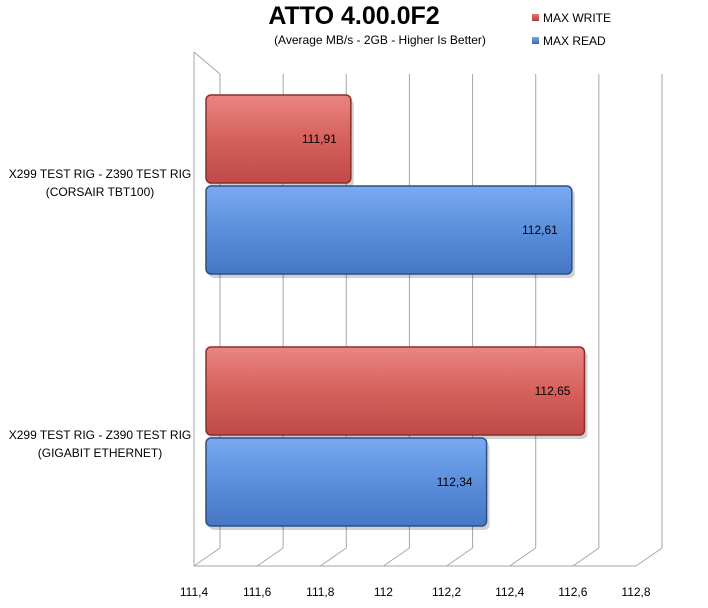 The width and height of the screenshot is (708, 608). Describe the element at coordinates (383, 592) in the screenshot. I see `x-tick-label: 112` at that location.